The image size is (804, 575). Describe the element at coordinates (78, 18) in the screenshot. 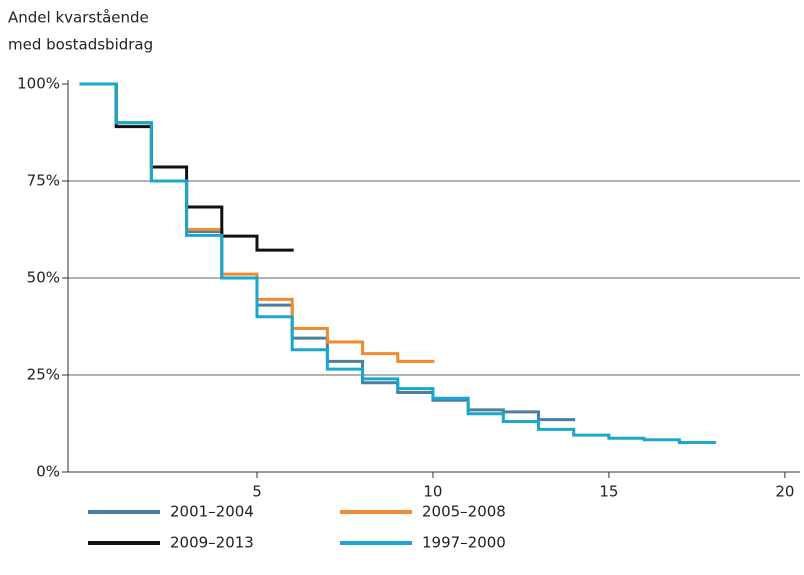

I see `chart-title: Andel kvarstående` at that location.